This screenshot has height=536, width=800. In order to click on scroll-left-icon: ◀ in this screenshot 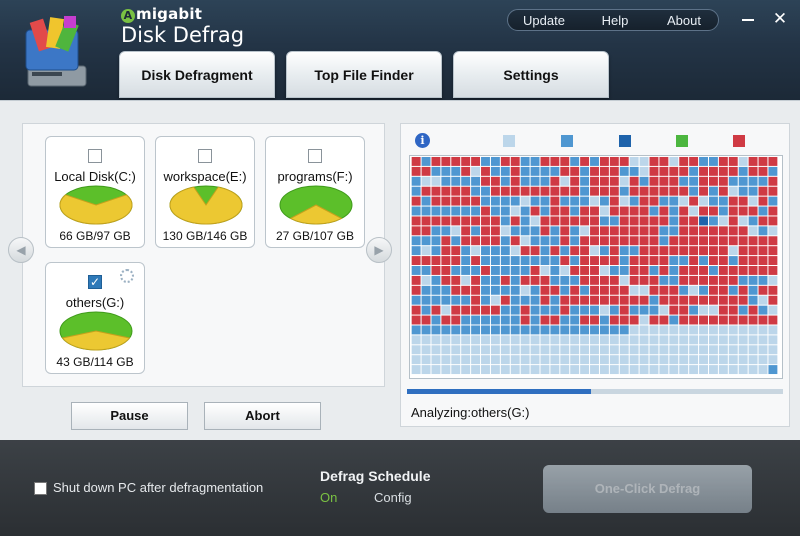, I will do `click(21, 250)`.